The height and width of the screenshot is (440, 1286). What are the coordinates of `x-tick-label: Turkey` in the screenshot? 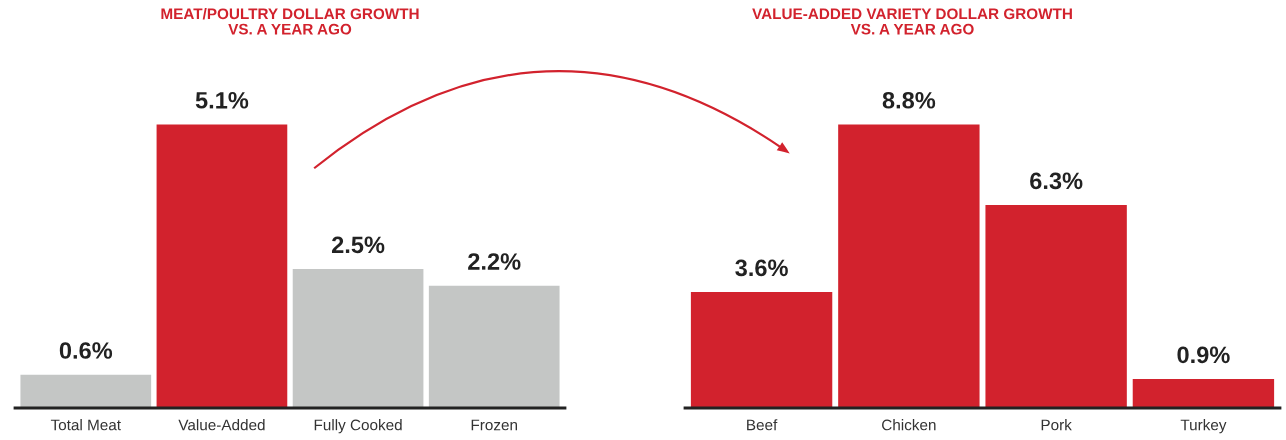 It's located at (1203, 426).